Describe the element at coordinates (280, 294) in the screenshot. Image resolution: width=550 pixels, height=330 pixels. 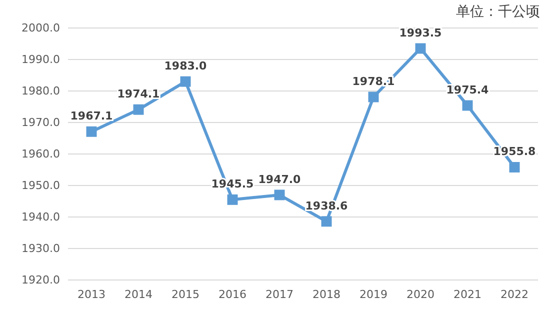
I see `x-tick-label: 2017` at that location.